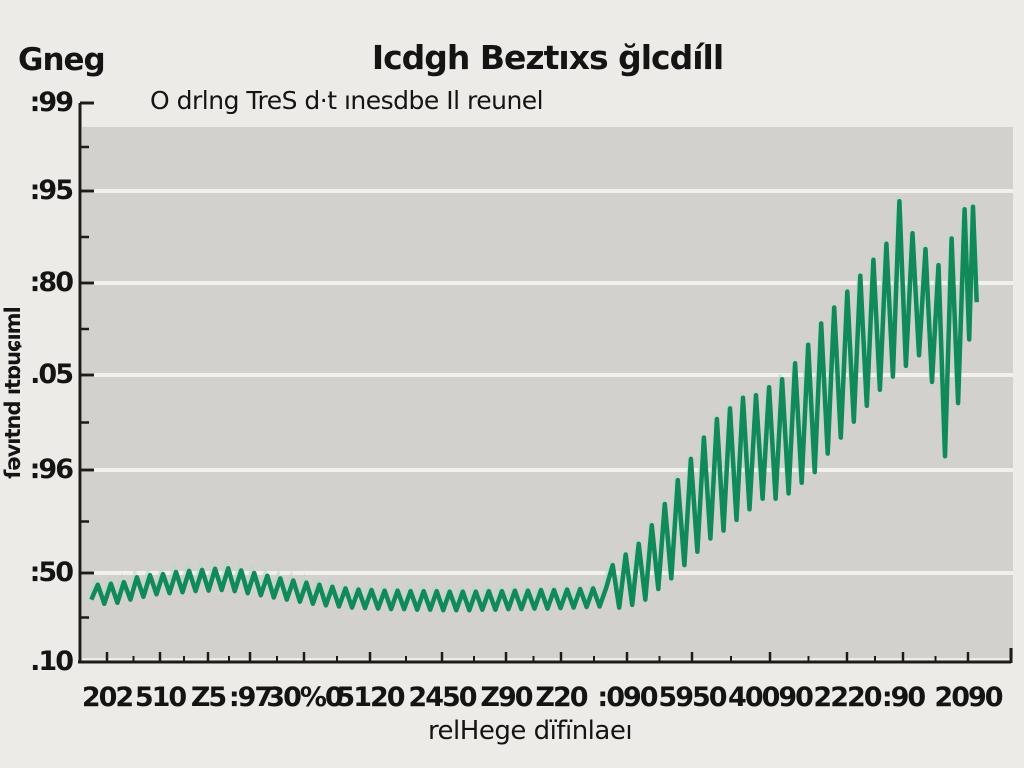 The width and height of the screenshot is (1024, 768). Describe the element at coordinates (51, 469) in the screenshot. I see `y-tick-label: :96` at that location.